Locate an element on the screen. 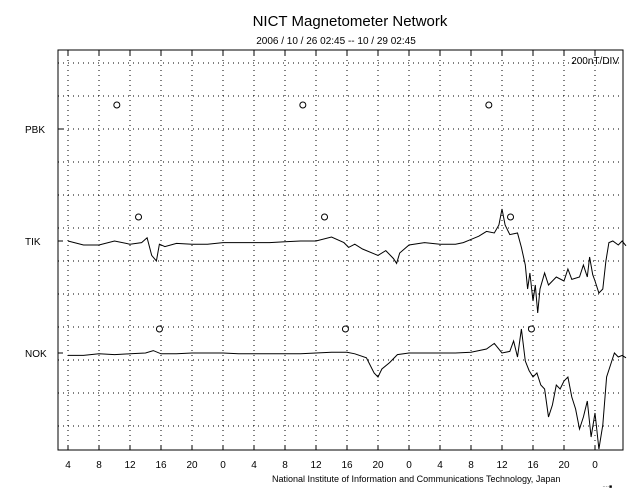  station-label: NOK is located at coordinates (36, 354).